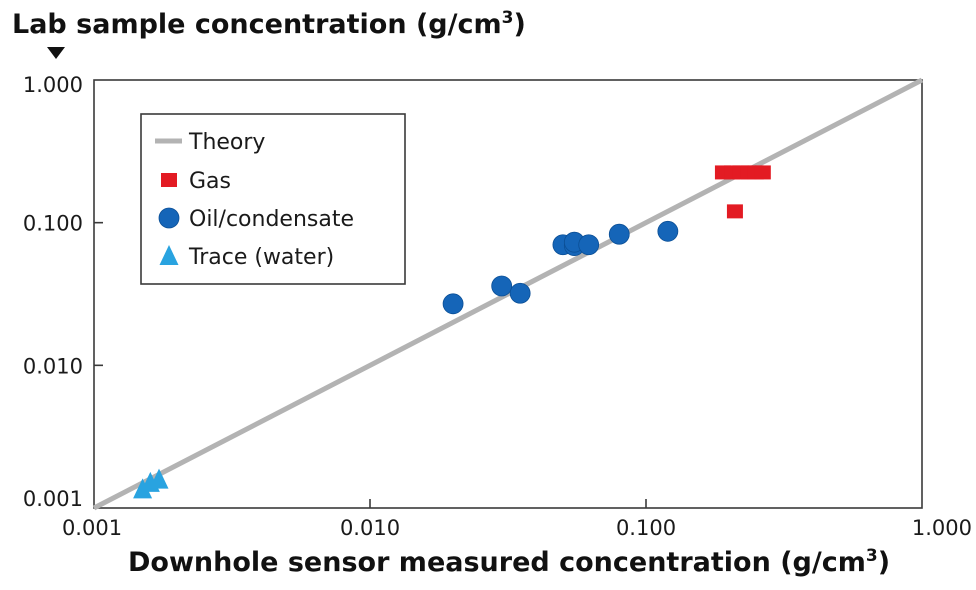  What do you see at coordinates (519, 24) in the screenshot?
I see `y-axis-title-close: )` at bounding box center [519, 24].